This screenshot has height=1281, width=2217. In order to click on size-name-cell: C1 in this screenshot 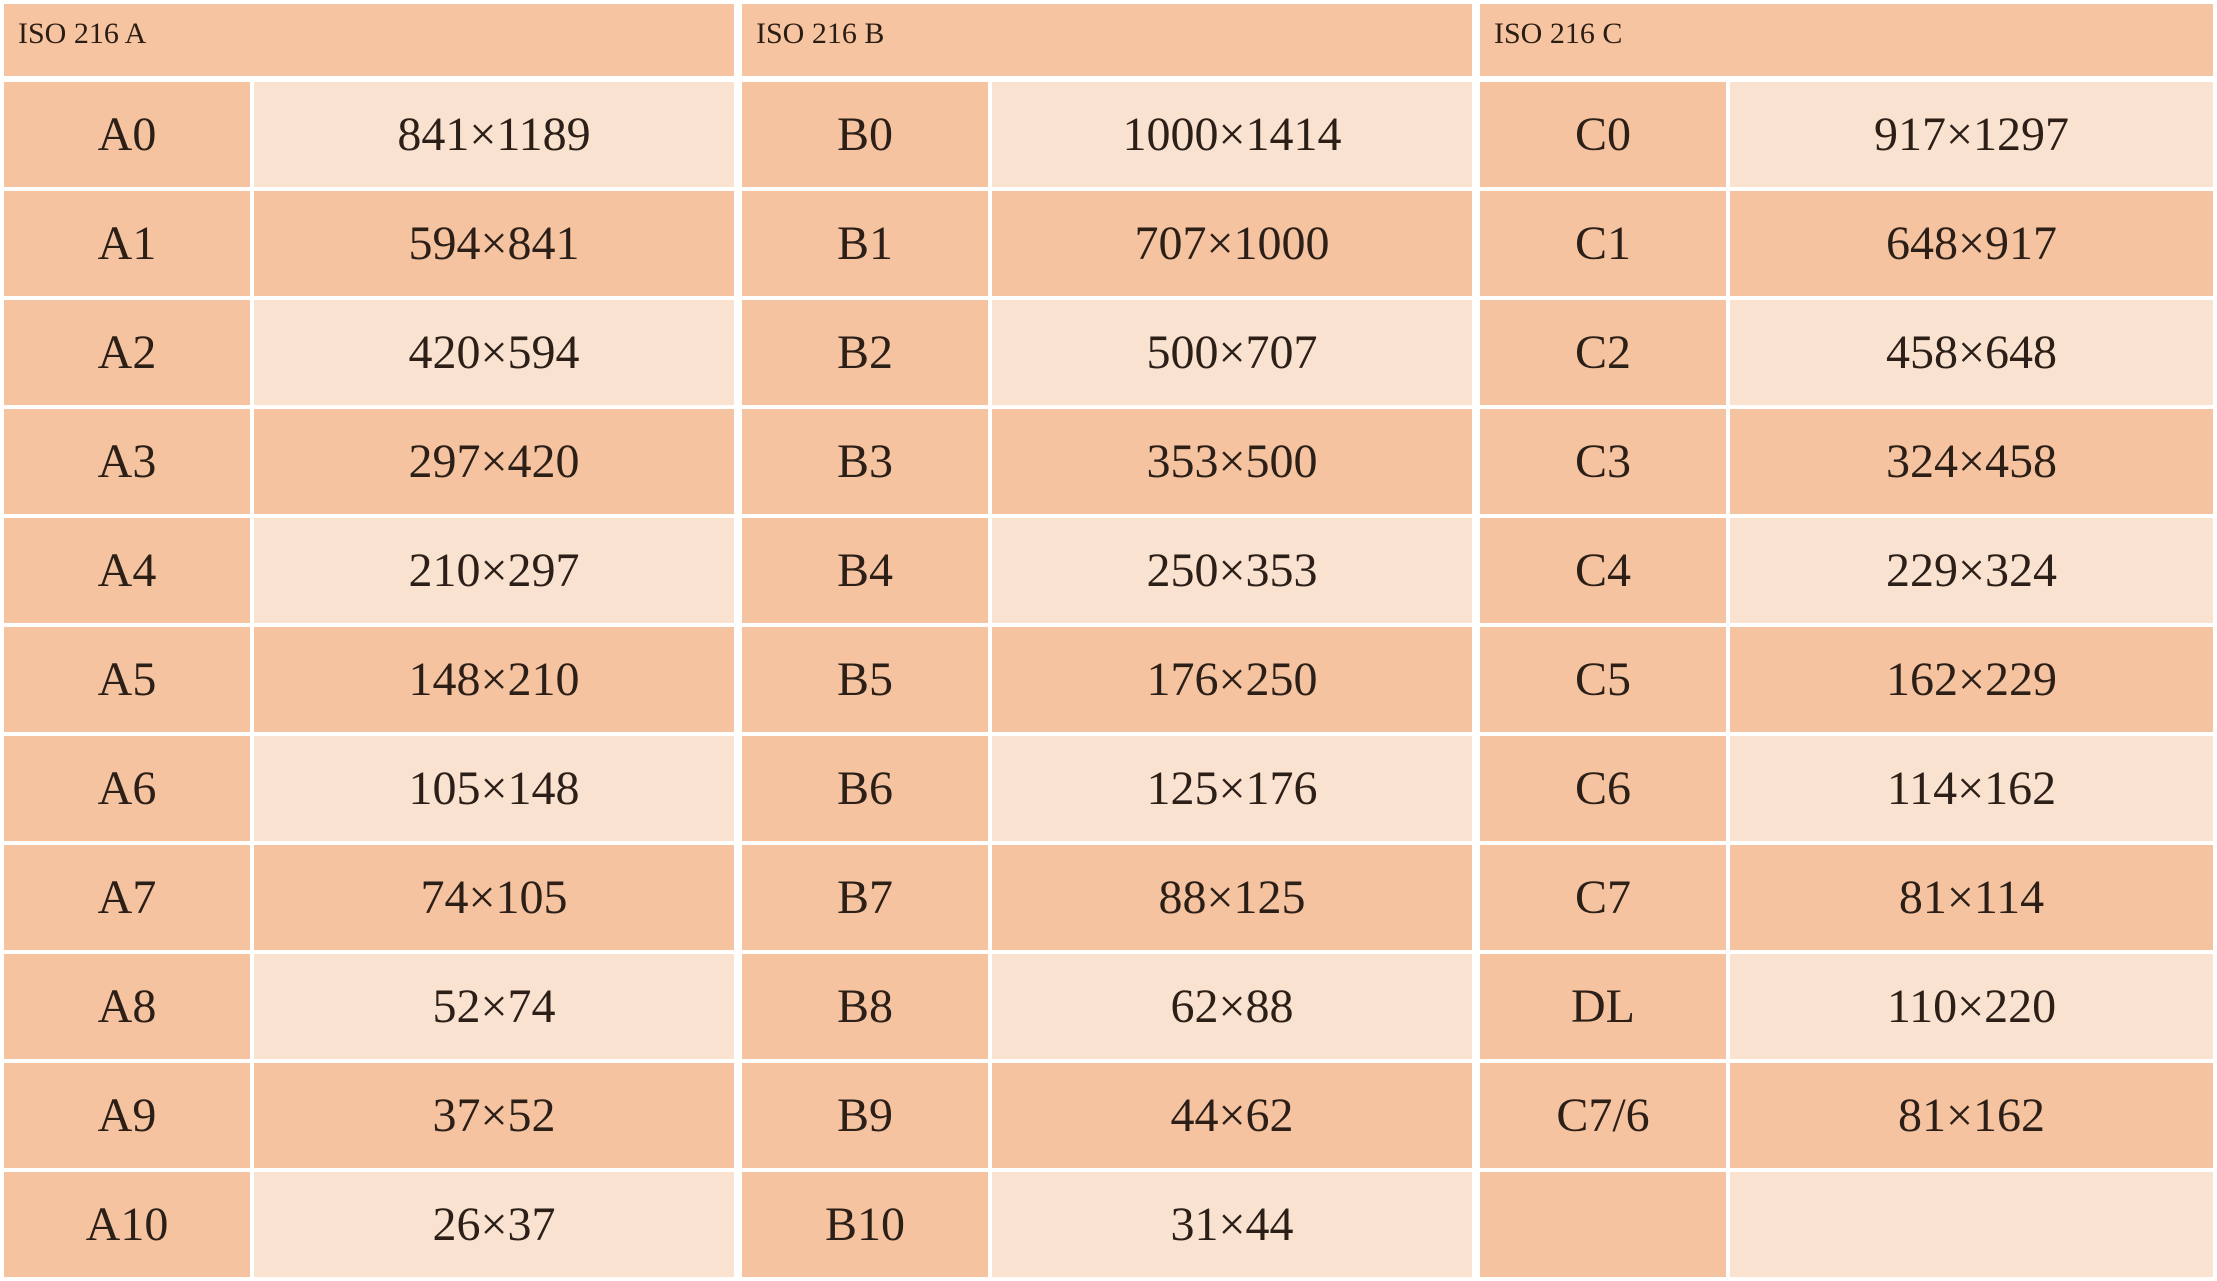, I will do `click(1603, 243)`.